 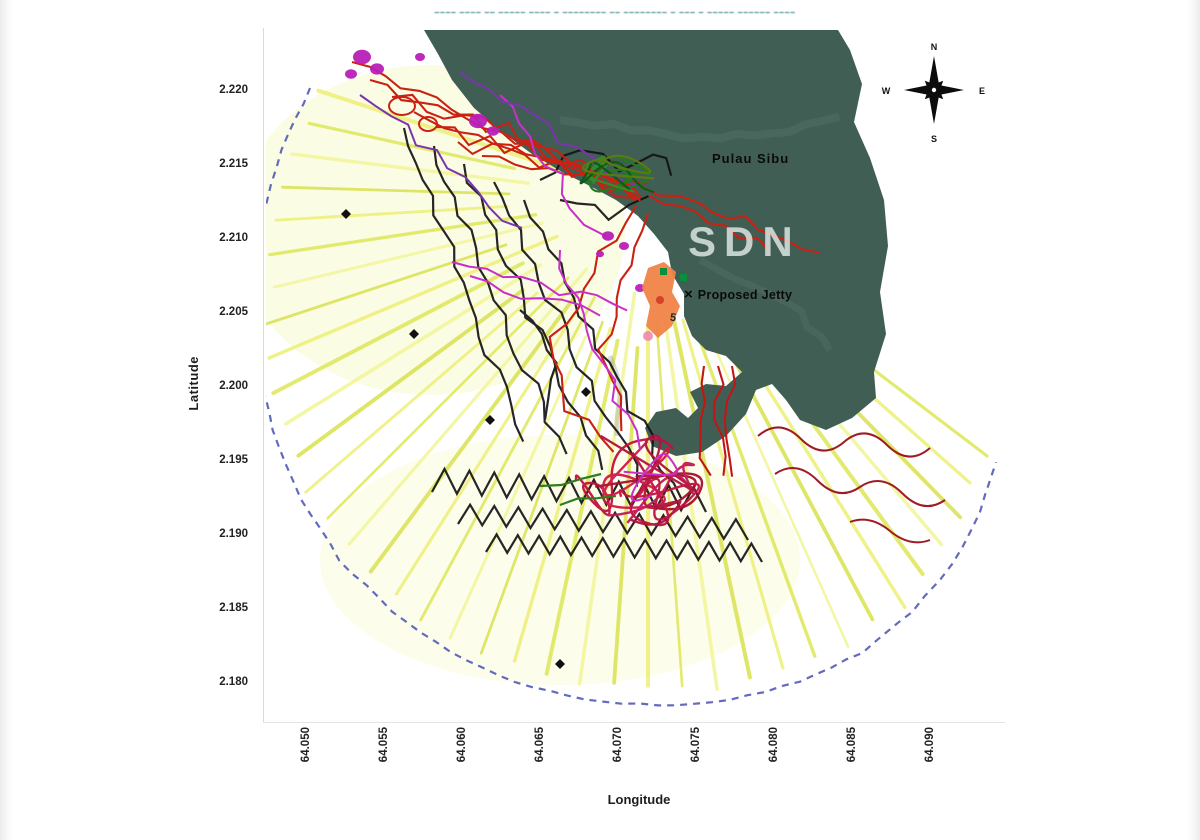 I want to click on y-tick-label: 2.180, so click(x=233, y=682).